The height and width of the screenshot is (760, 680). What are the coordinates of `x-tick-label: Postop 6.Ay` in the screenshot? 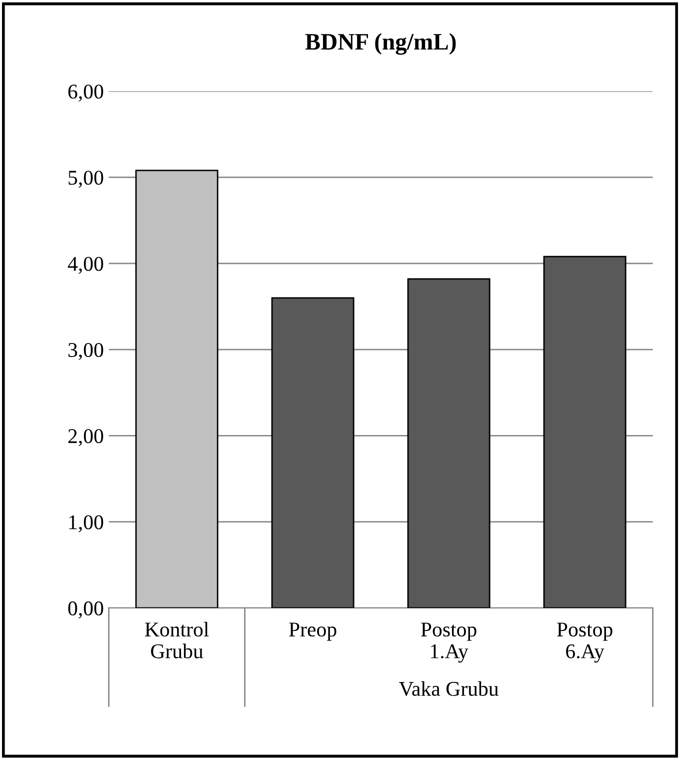 It's located at (584, 642).